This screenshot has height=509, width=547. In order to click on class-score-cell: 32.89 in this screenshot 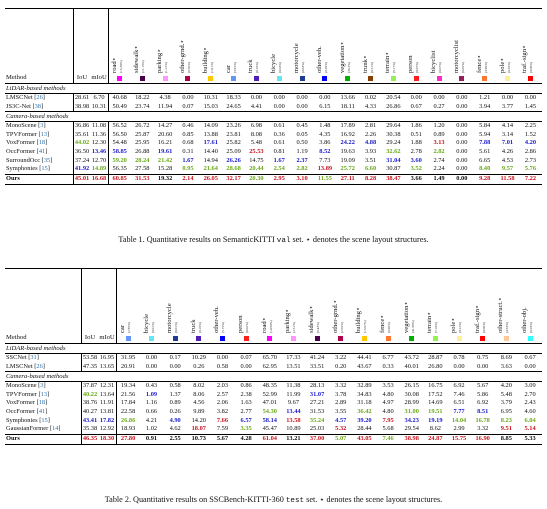, I will do `click(364, 386)`.